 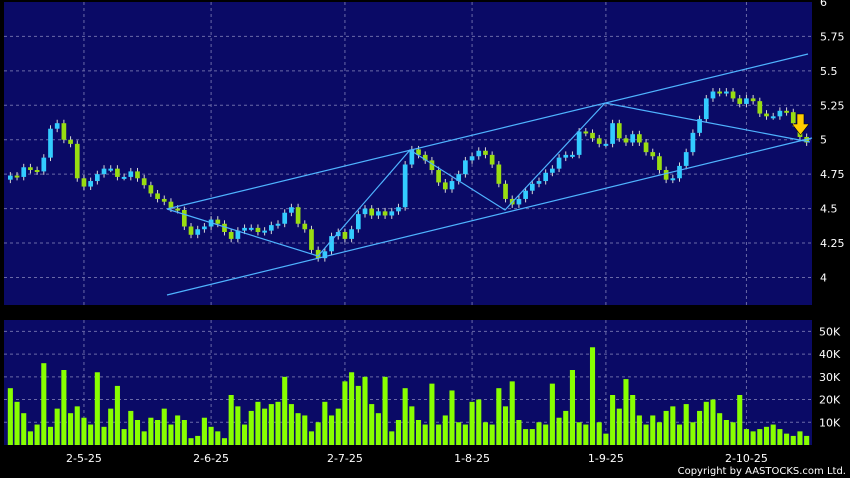 What do you see at coordinates (830, 422) in the screenshot?
I see `volume-tick-label: 10K` at bounding box center [830, 422].